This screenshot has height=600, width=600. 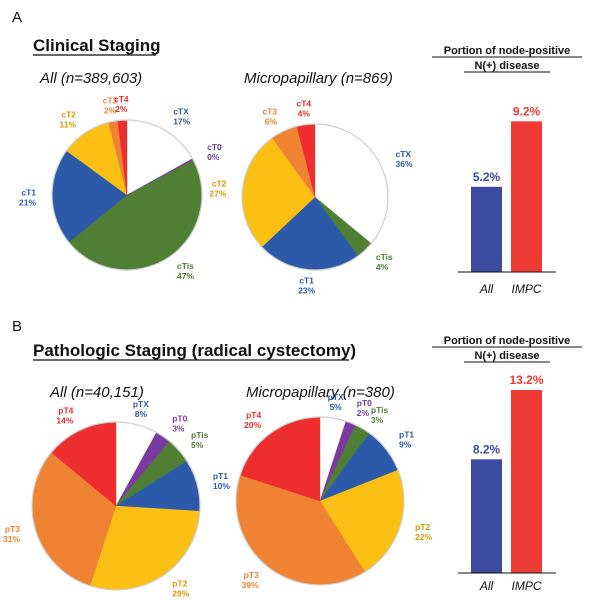 I want to click on panel-letter-b: B, so click(x=17, y=326).